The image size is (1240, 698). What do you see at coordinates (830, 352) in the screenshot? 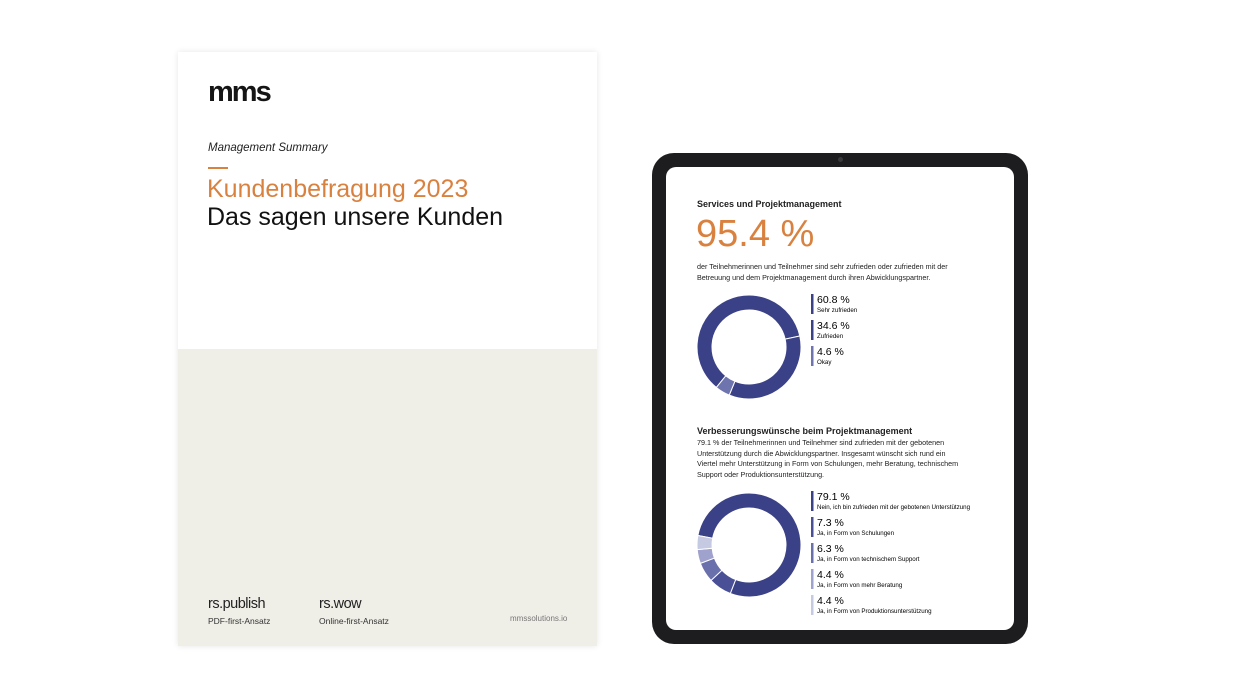
I see `legend1-value: 4.6 %` at bounding box center [830, 352].